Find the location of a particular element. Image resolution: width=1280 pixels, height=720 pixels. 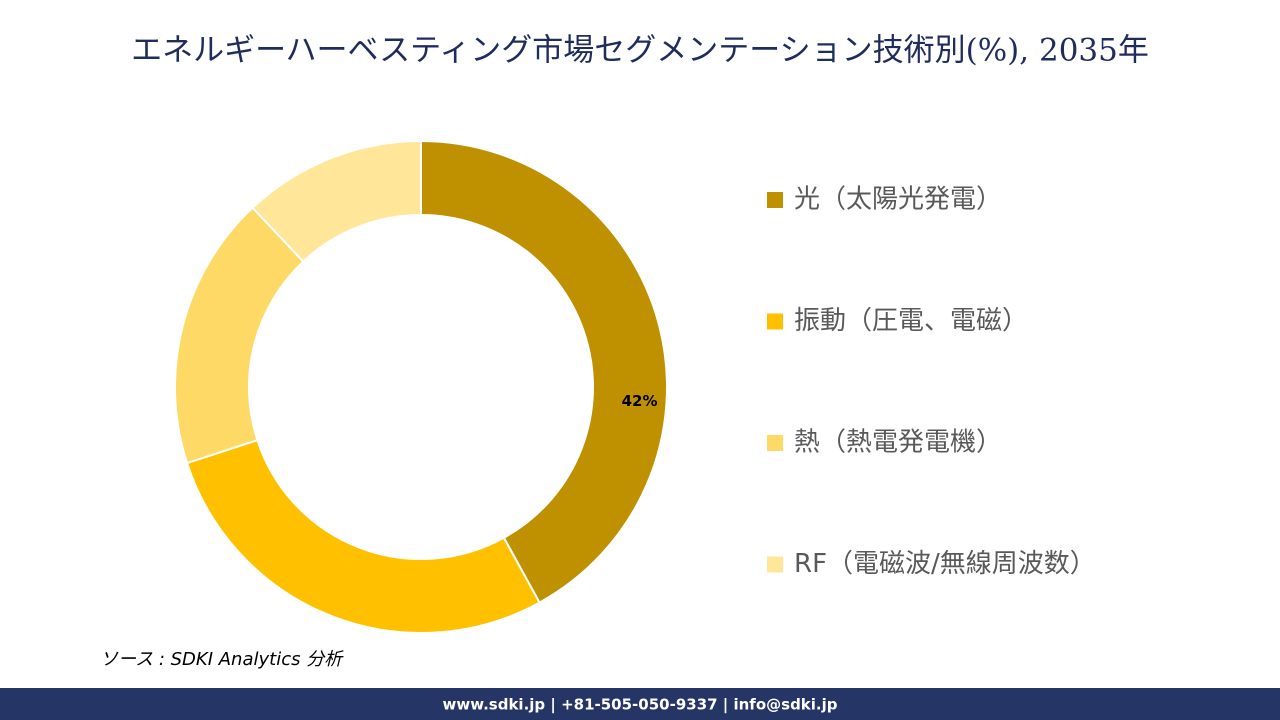

source-note: ソース : SDKI Analytics 分析 is located at coordinates (222, 659).